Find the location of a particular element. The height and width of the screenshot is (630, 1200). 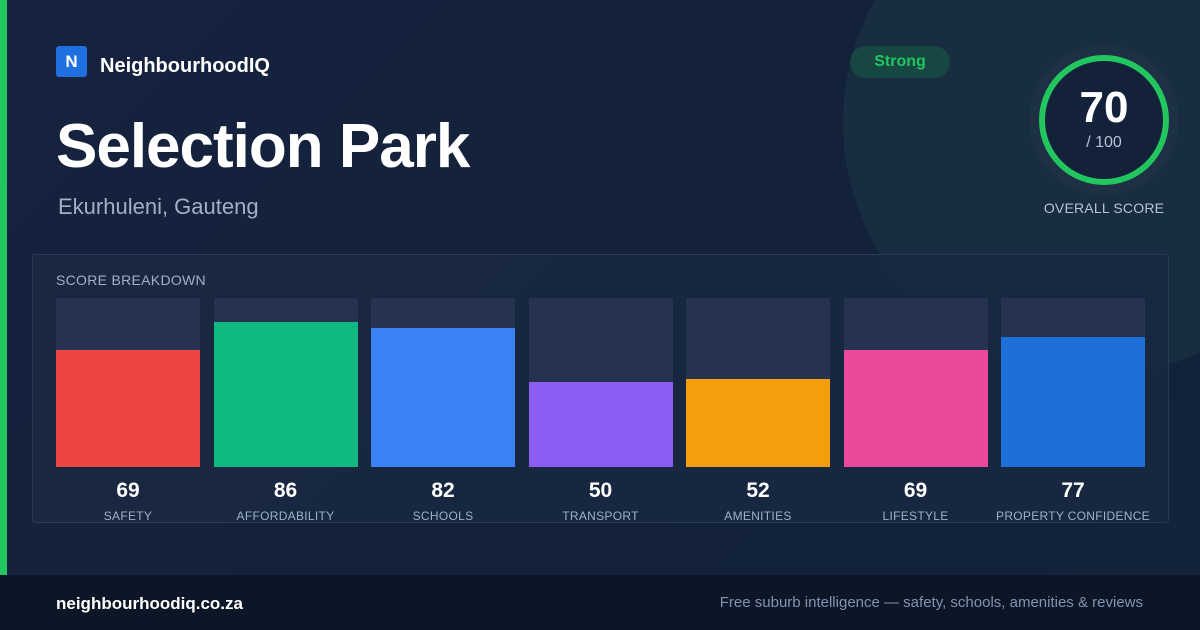

brand: N NeighbourhoodIQ is located at coordinates (163, 61).